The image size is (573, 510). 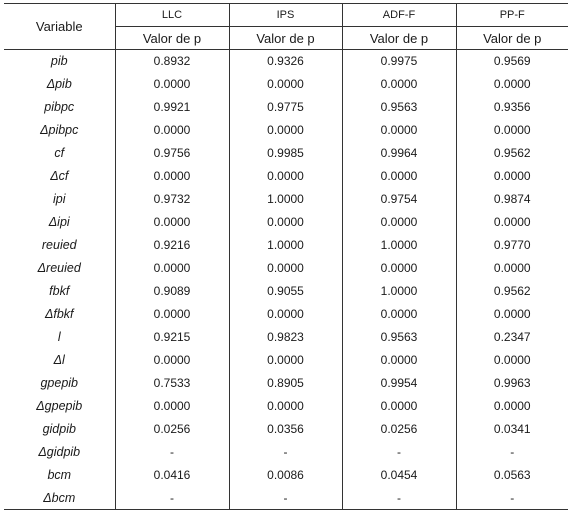 I want to click on p-value-cell: 0.7533, so click(x=171, y=383).